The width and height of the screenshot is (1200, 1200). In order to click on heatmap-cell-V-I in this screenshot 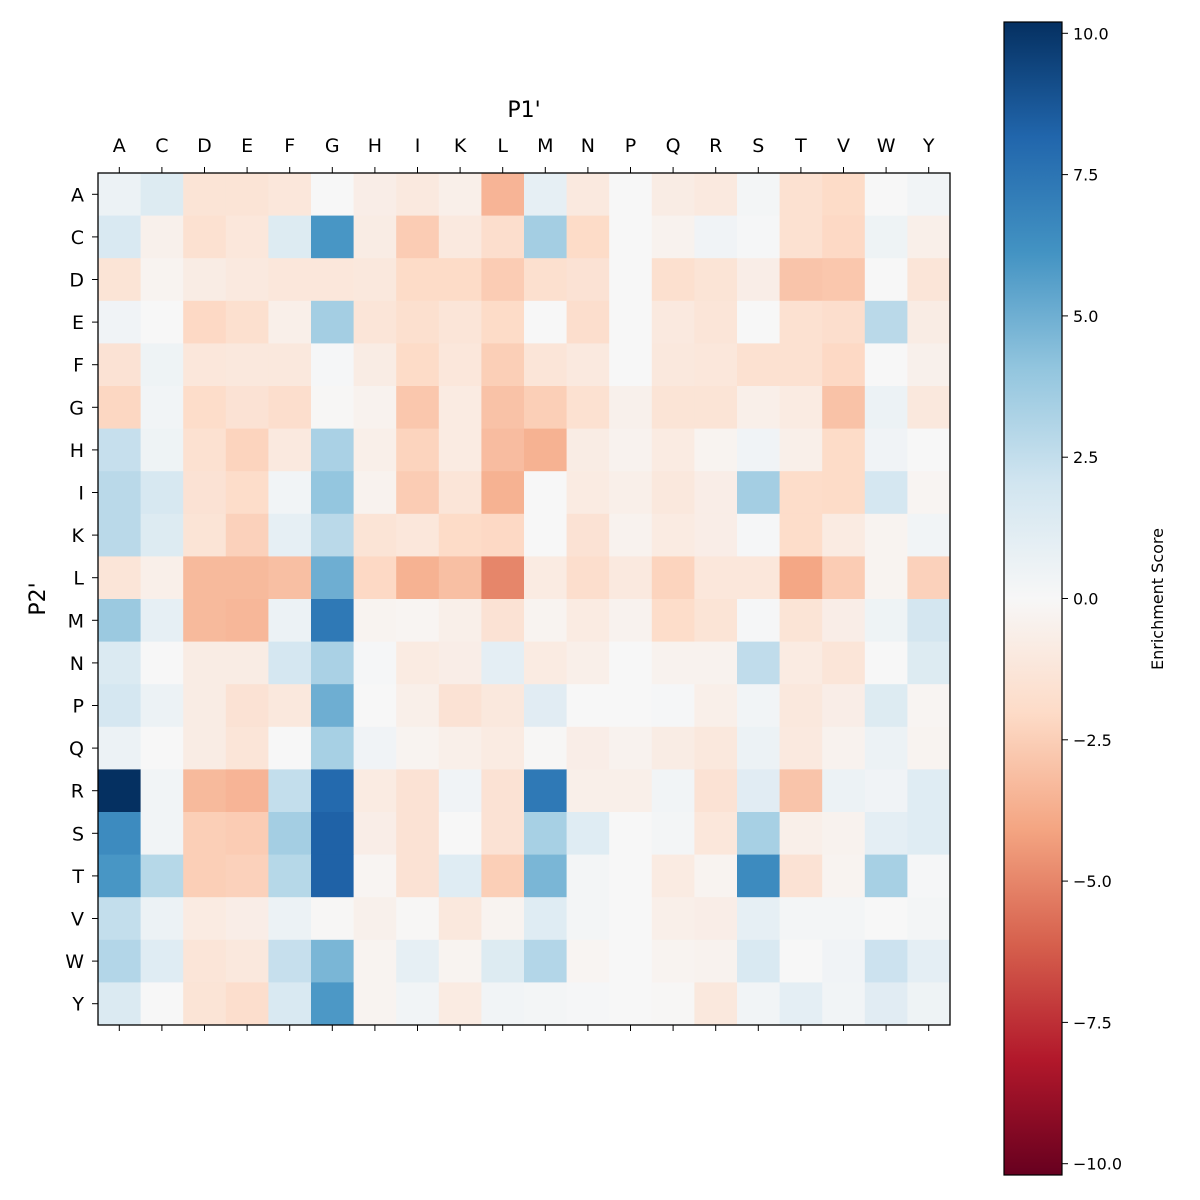, I will do `click(418, 919)`.